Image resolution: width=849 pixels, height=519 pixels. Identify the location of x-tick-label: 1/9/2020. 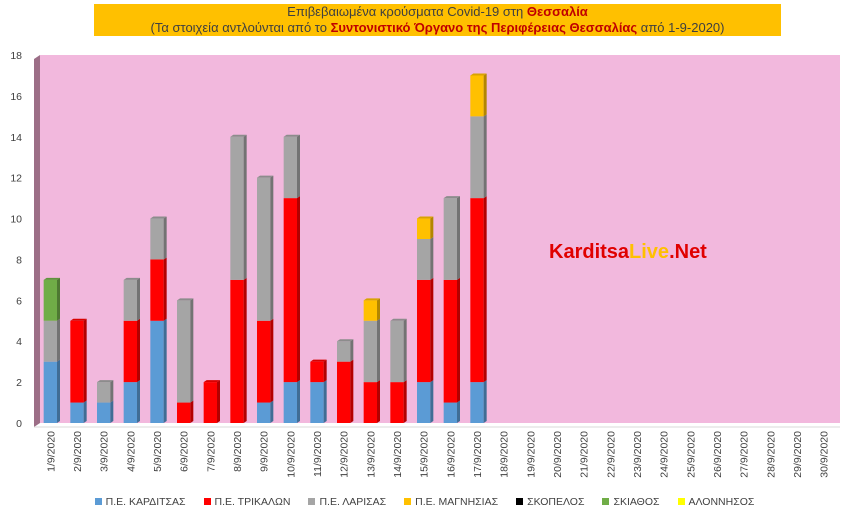
(51, 451).